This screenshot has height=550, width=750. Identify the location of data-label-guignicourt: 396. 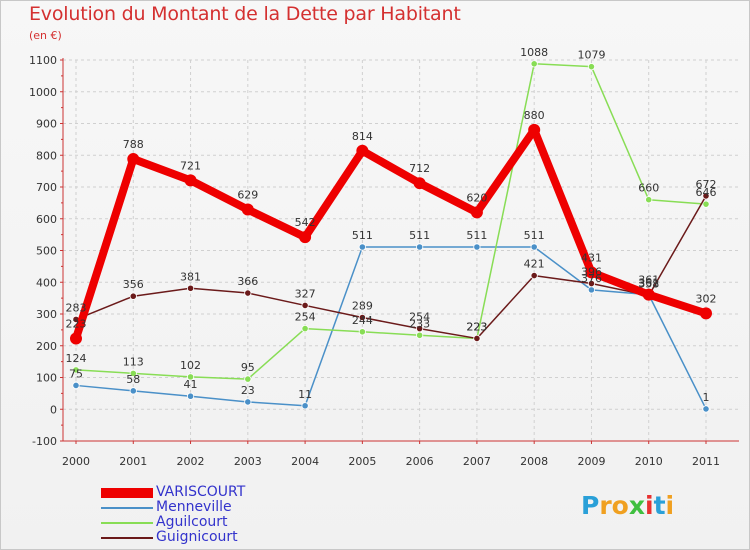
(591, 272).